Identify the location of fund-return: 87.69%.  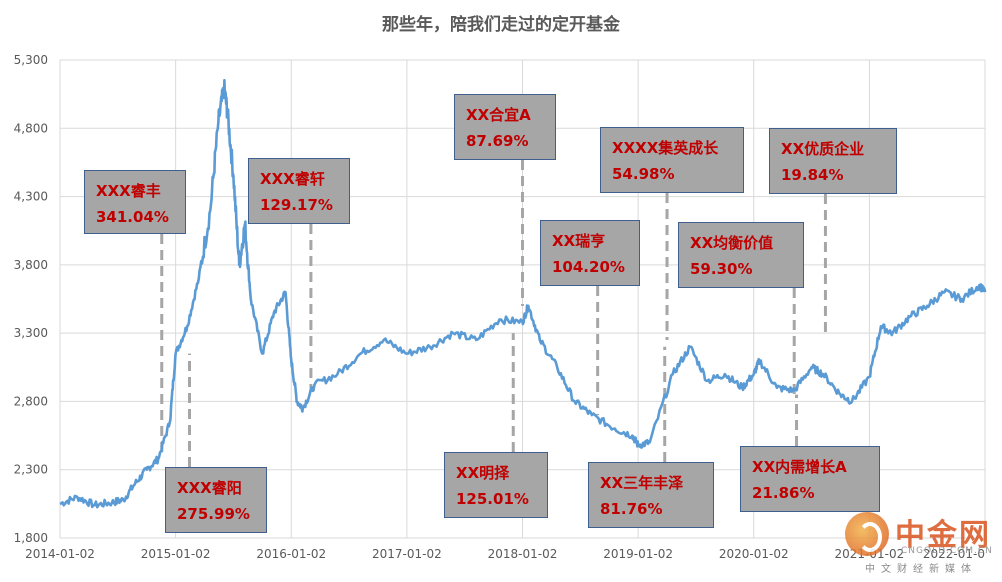
(497, 141).